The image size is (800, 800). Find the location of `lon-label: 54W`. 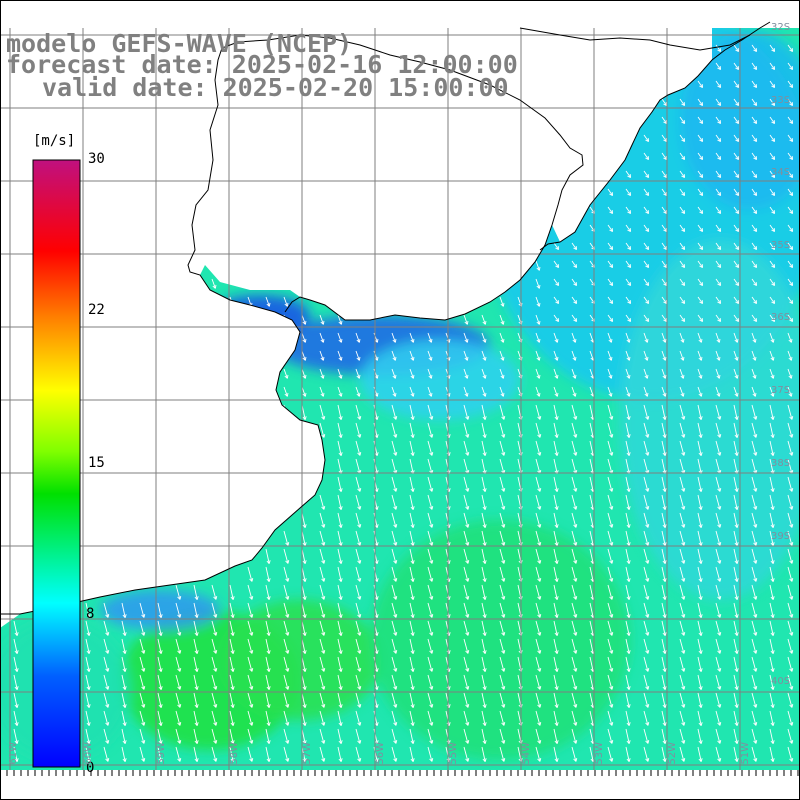

lon-label: 54W is located at coordinates (526, 753).